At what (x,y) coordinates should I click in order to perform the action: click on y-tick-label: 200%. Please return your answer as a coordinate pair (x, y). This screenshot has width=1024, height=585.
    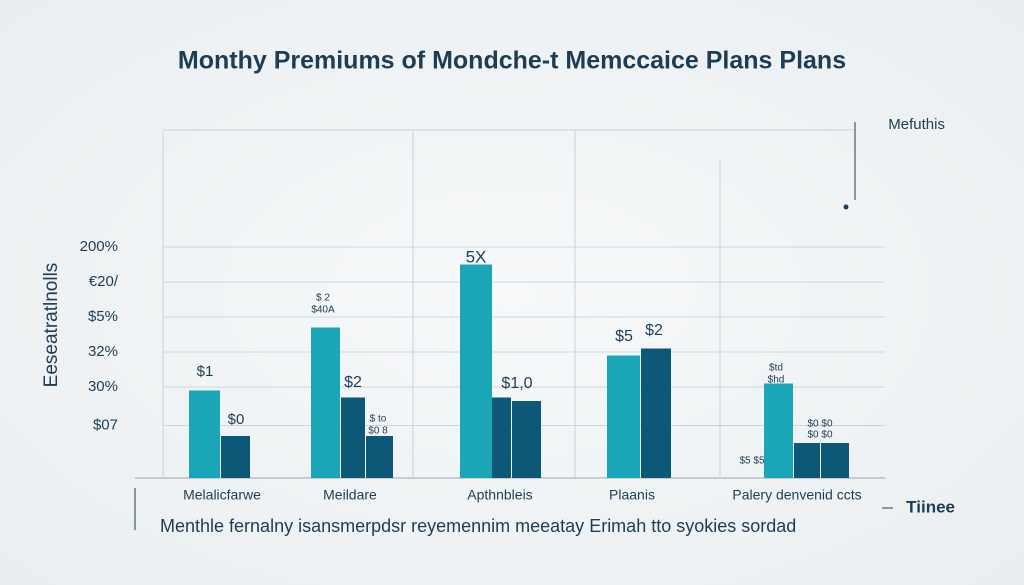
    Looking at the image, I should click on (99, 246).